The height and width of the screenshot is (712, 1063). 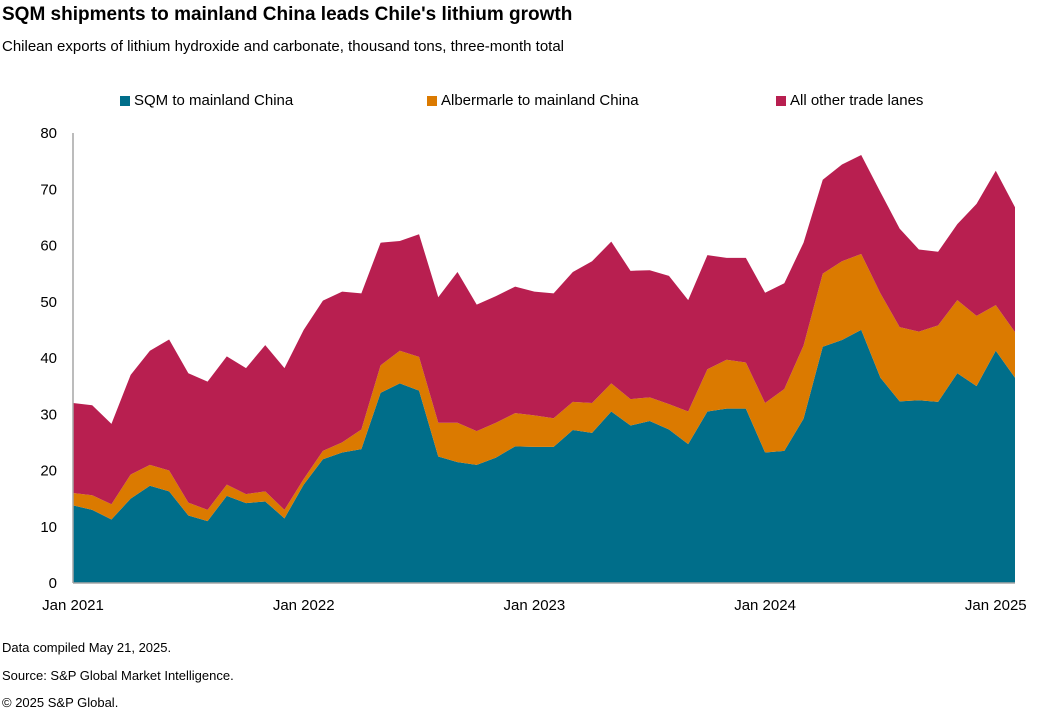 What do you see at coordinates (53, 583) in the screenshot?
I see `y-tick-label: 0` at bounding box center [53, 583].